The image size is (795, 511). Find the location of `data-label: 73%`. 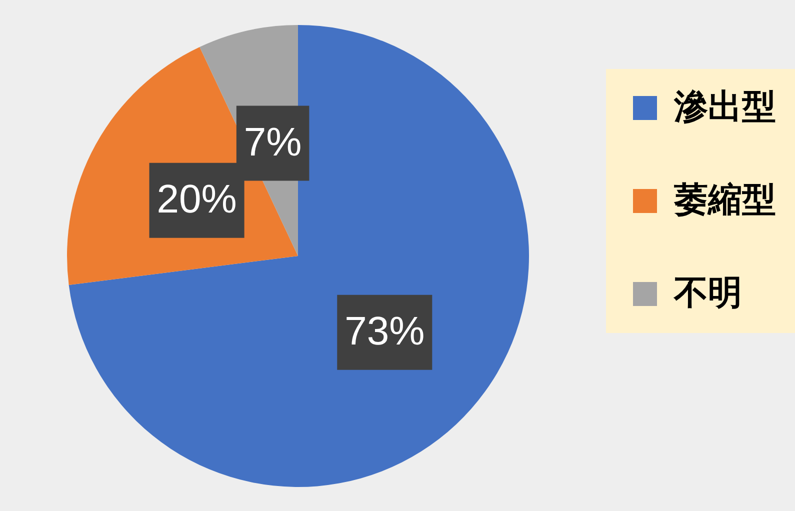

data-label: 73% is located at coordinates (384, 331).